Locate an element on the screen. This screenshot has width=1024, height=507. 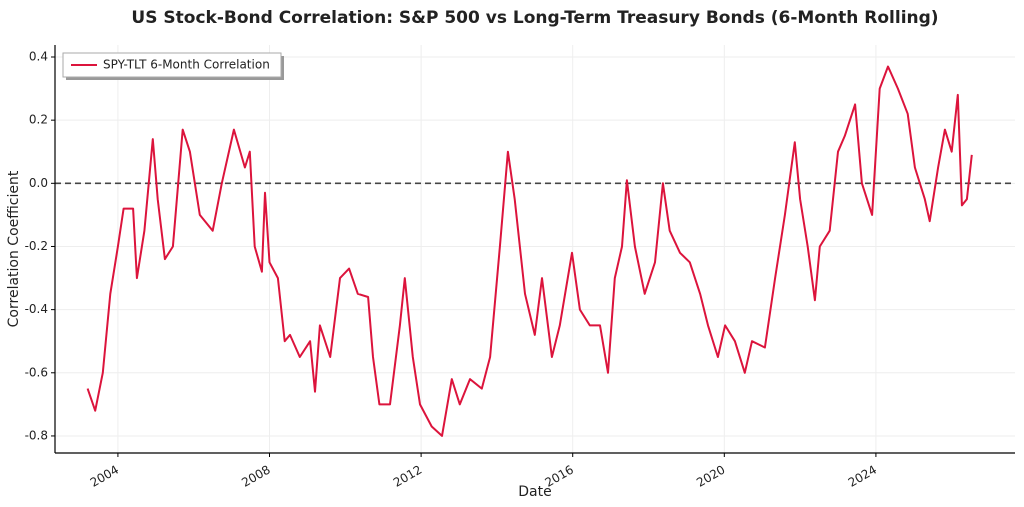
y-tick-label: 0.2 is located at coordinates (38, 120).